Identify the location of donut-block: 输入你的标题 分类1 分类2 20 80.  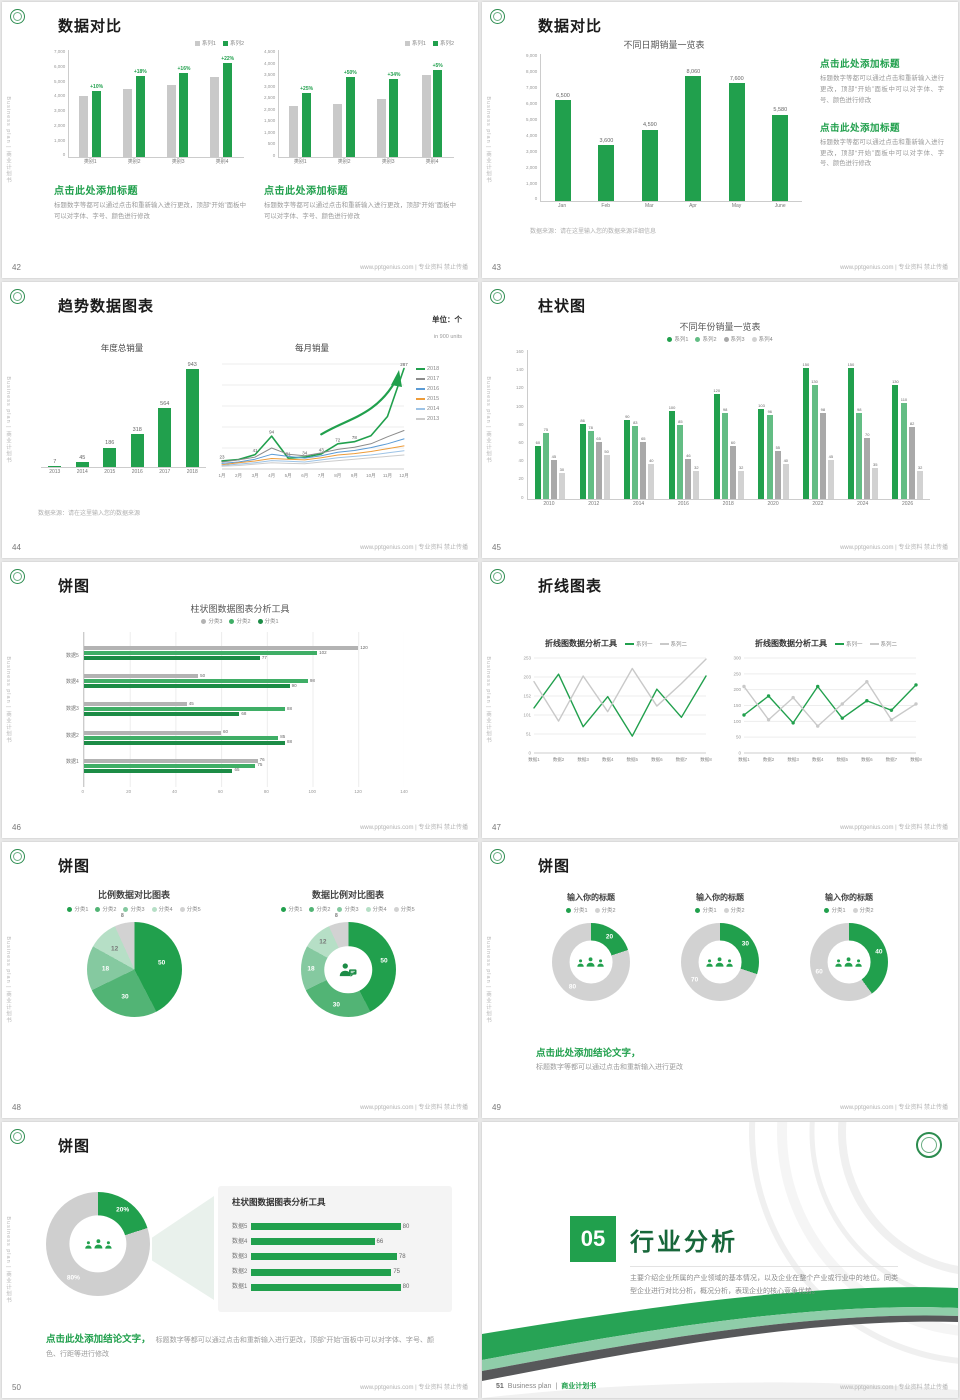
(591, 946).